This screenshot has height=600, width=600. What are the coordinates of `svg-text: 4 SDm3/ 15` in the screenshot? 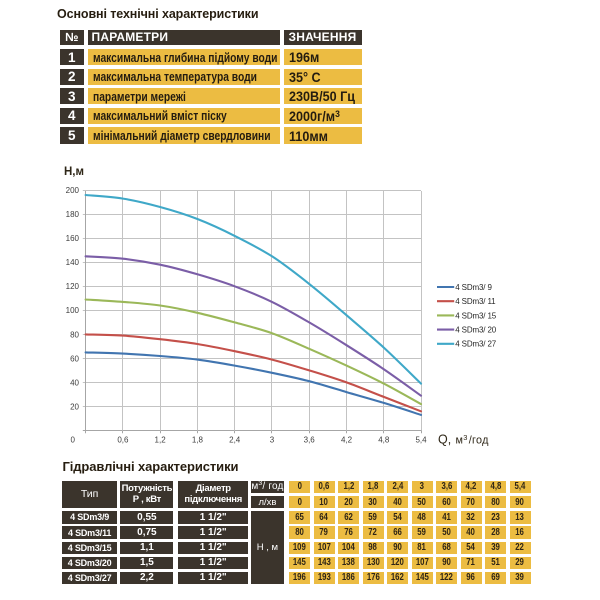 It's located at (475, 315).